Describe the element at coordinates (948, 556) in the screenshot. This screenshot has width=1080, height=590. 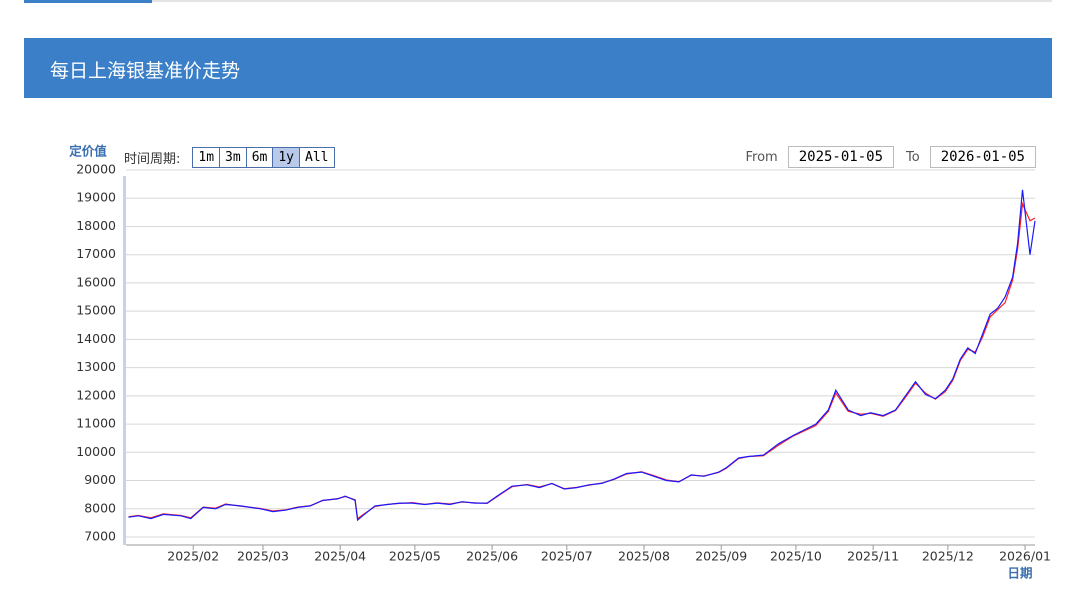
I see `x-tick-label: 2025/12` at that location.